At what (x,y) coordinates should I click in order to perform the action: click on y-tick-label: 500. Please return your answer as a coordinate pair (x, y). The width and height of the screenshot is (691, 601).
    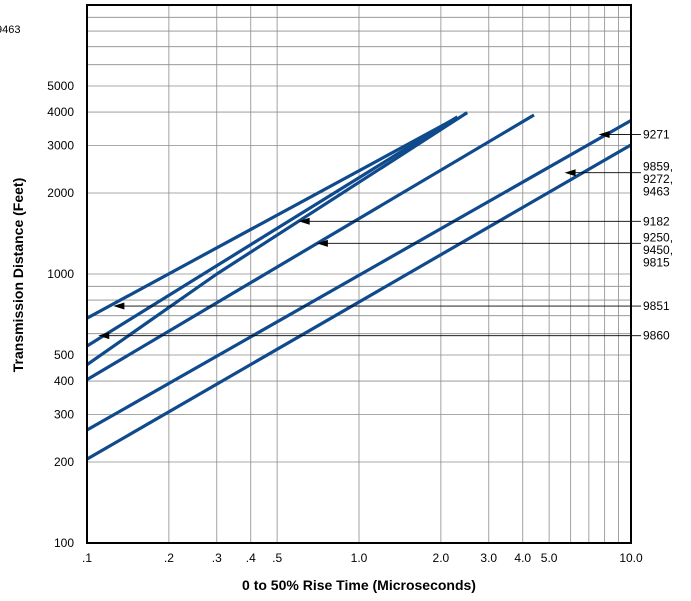
    Looking at the image, I should click on (64, 355).